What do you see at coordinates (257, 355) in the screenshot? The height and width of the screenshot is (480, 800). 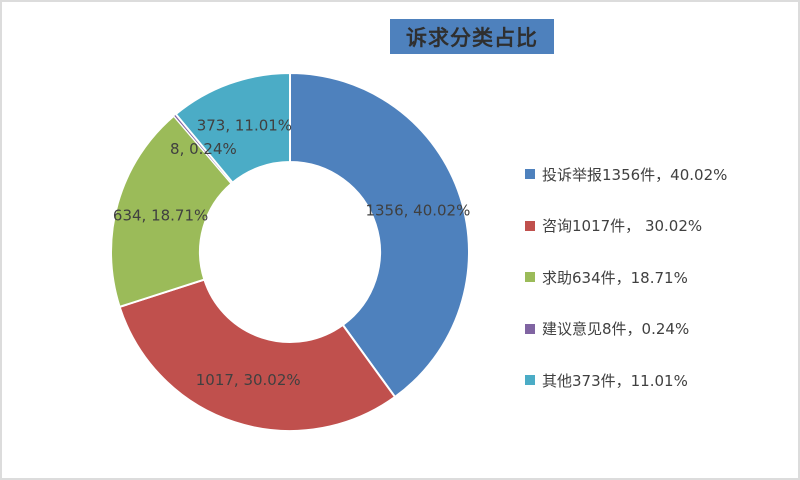 I see `pie-slice-咨询` at bounding box center [257, 355].